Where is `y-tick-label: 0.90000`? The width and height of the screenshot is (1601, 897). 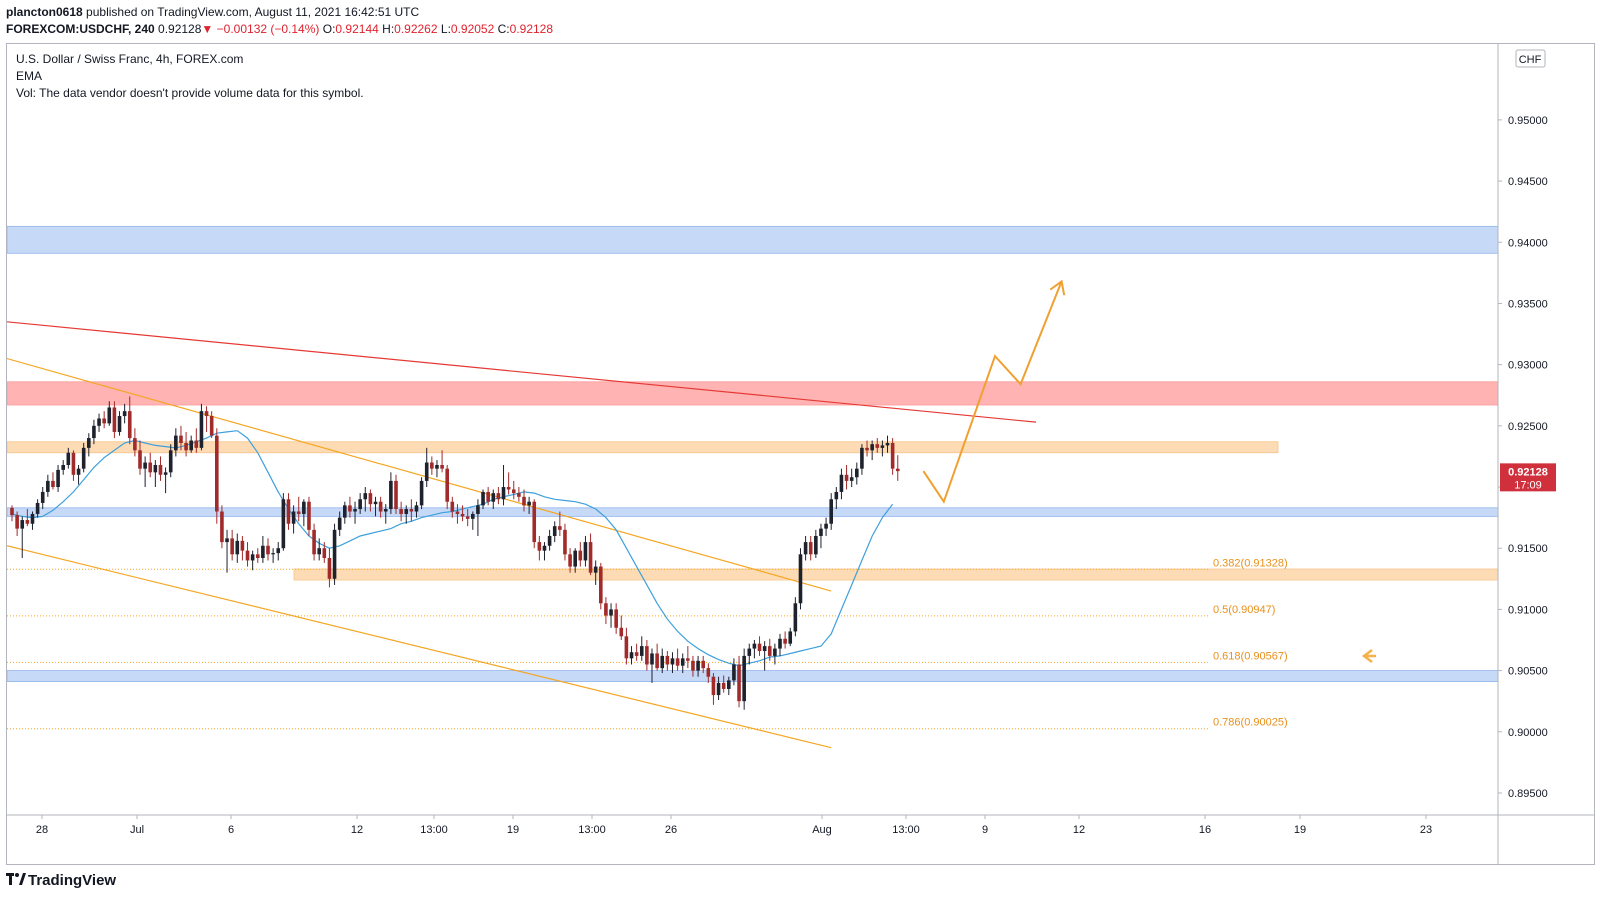
y-tick-label: 0.90000 is located at coordinates (1528, 733).